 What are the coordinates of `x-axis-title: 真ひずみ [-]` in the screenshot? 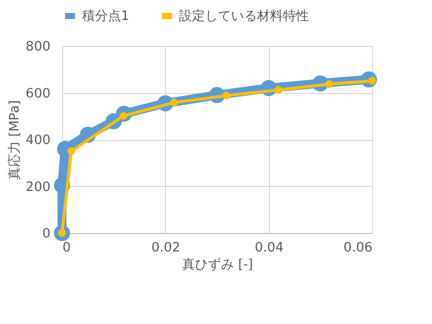 It's located at (217, 265).